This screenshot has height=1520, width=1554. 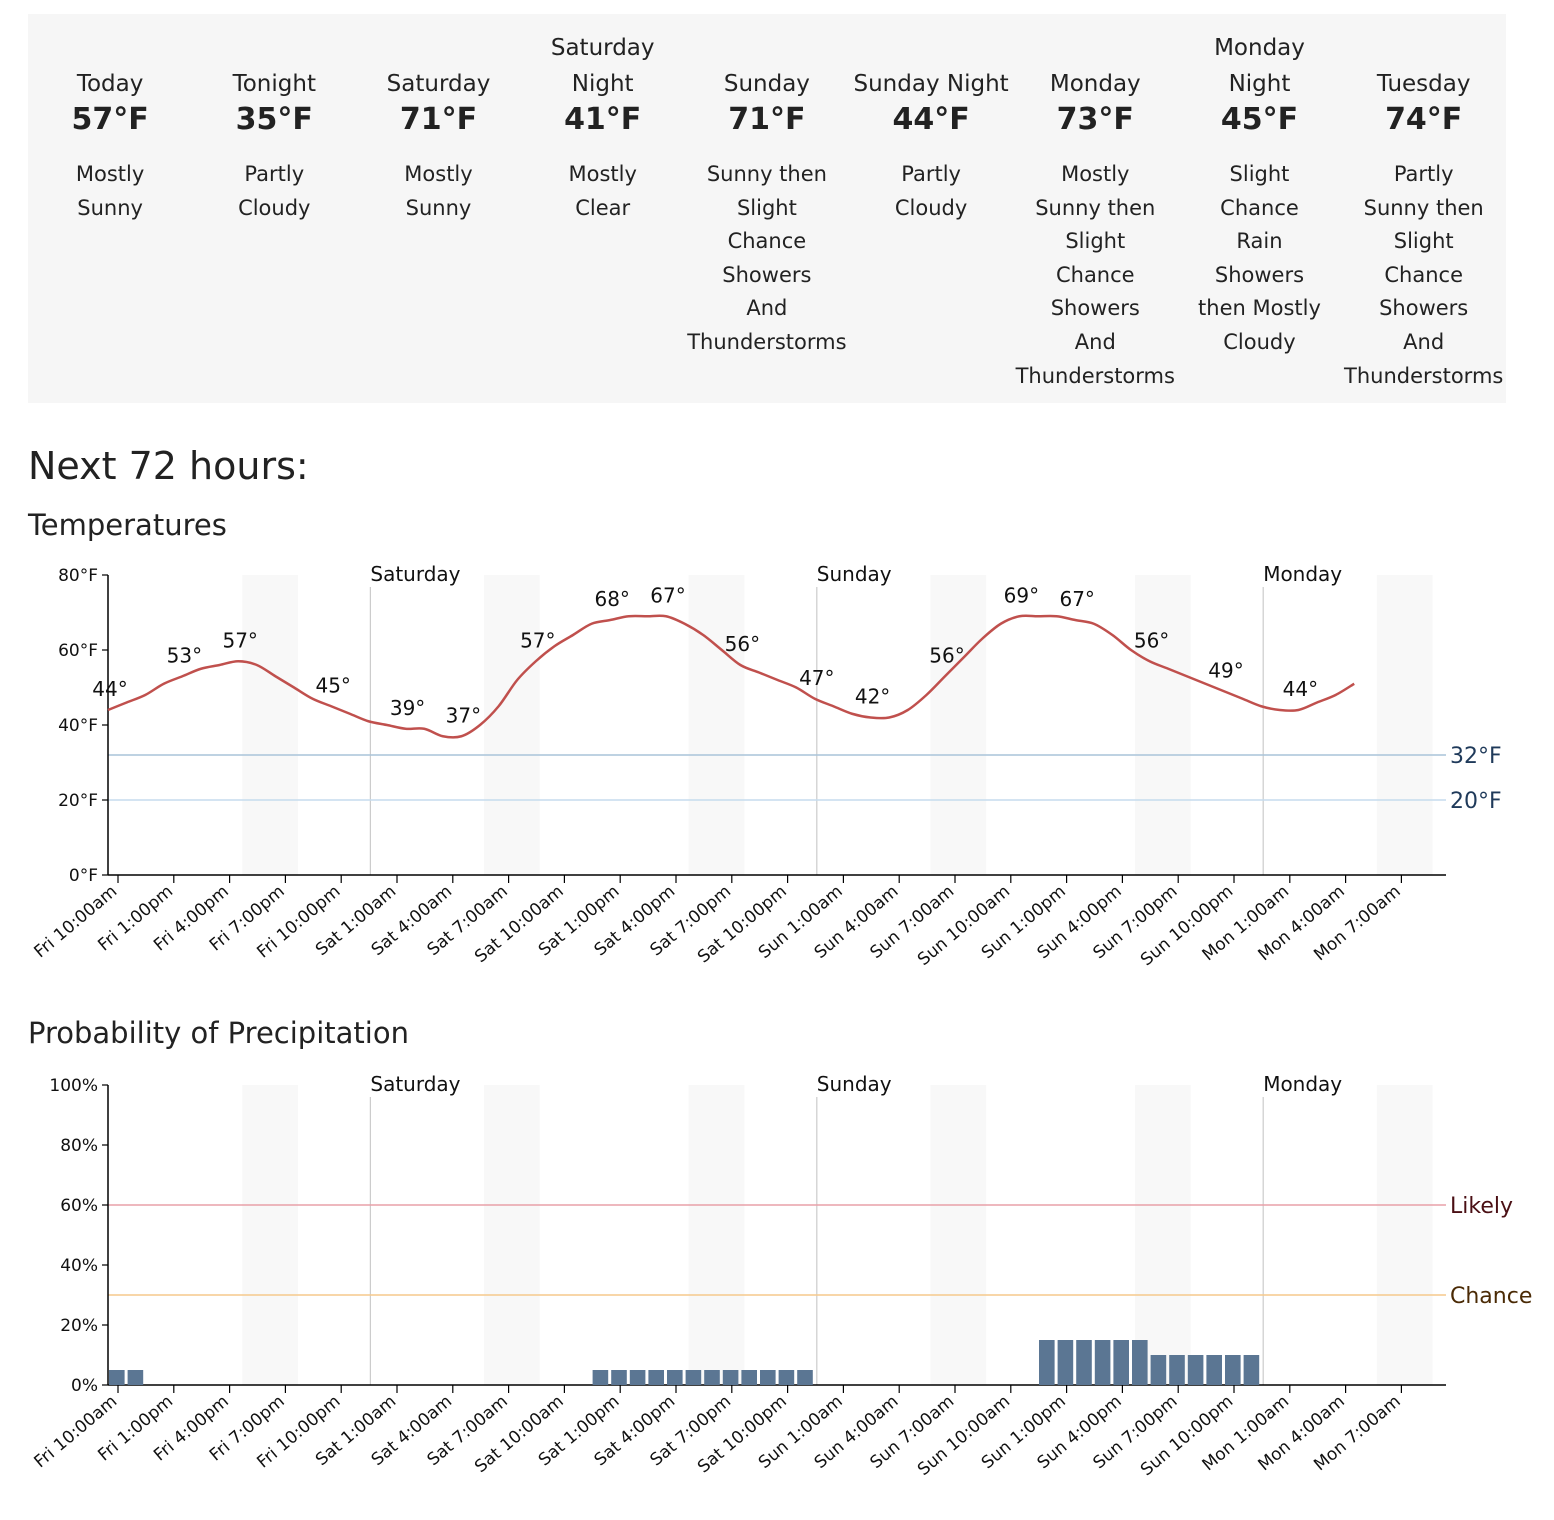 I want to click on period-description-line: then Mostly, so click(x=1259, y=308).